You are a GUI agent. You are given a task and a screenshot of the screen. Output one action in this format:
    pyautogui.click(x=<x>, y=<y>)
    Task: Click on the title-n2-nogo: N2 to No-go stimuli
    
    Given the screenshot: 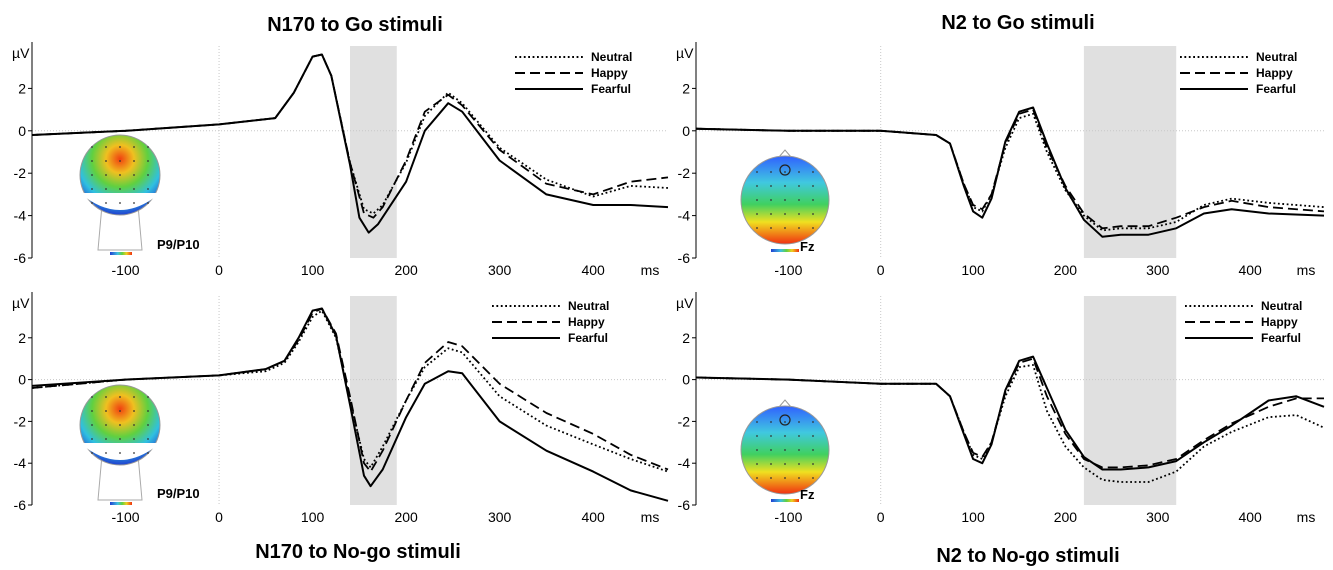 What is the action you would take?
    pyautogui.click(x=1028, y=556)
    